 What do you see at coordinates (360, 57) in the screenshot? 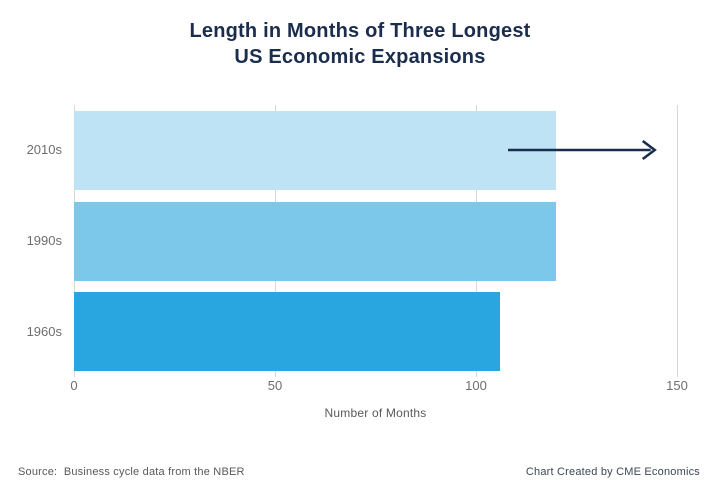
I see `chart-title-line2: US Economic Expansions` at bounding box center [360, 57].